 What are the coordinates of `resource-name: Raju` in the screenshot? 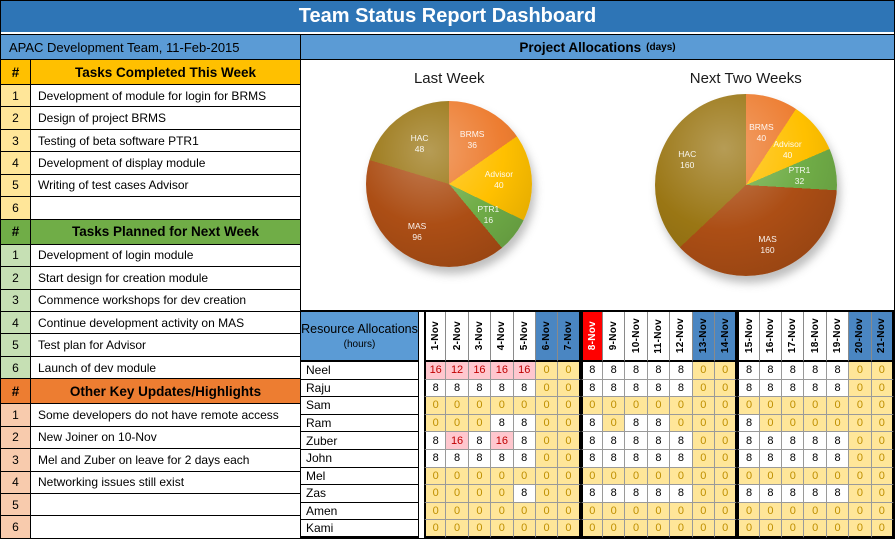 It's located at (360, 388).